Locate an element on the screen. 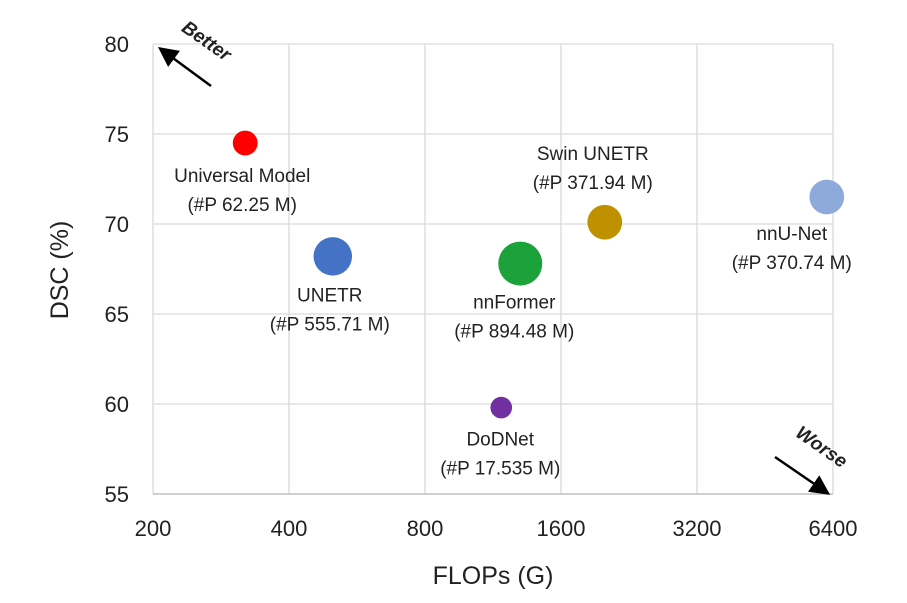 Image resolution: width=907 pixels, height=603 pixels. y-axis-title: DSC (%) is located at coordinates (60, 270).